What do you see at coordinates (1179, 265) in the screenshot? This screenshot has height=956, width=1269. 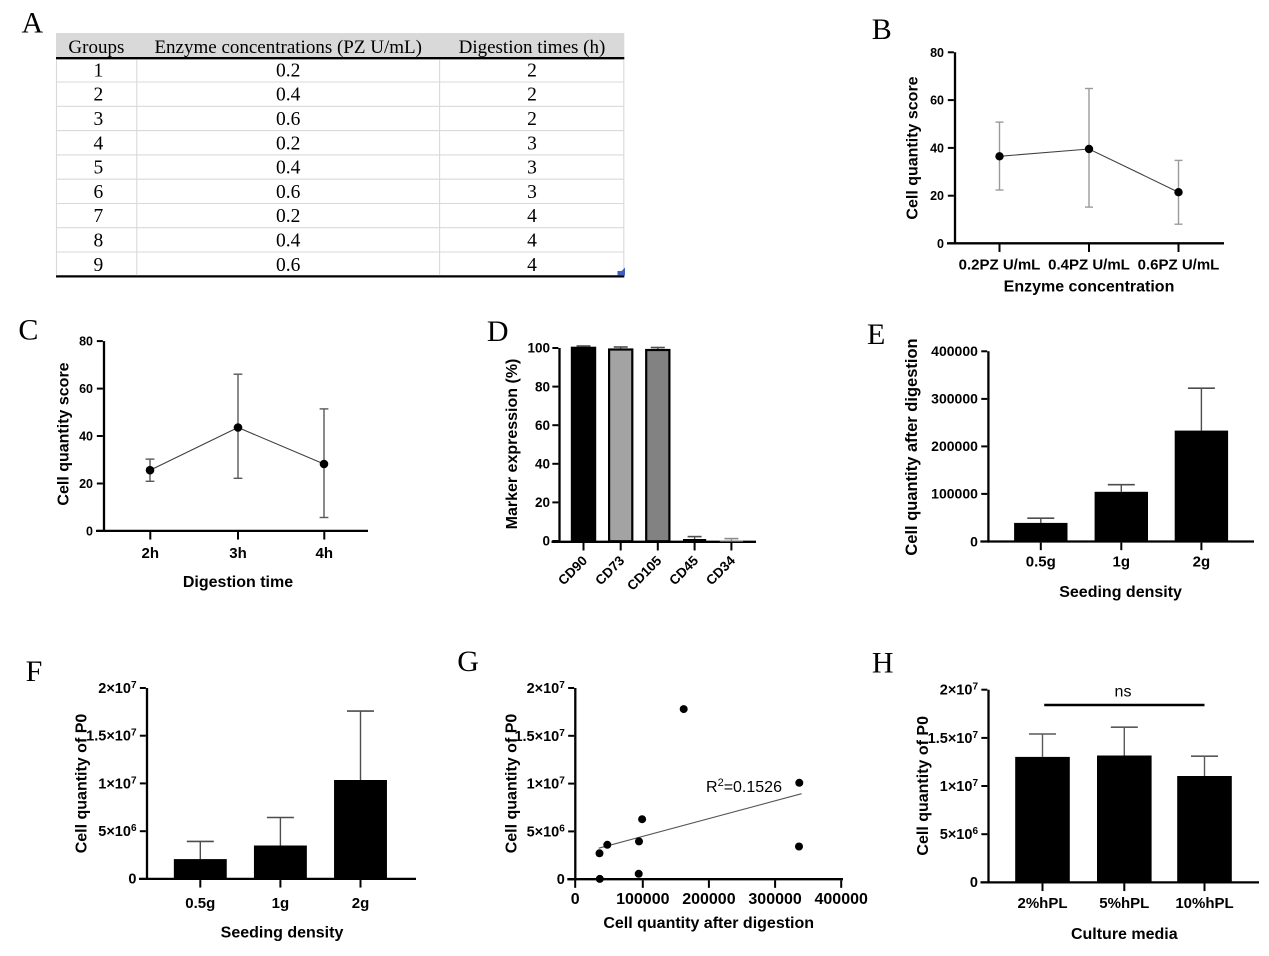 I see `svg-text: 0.6PZ U/mL` at bounding box center [1179, 265].